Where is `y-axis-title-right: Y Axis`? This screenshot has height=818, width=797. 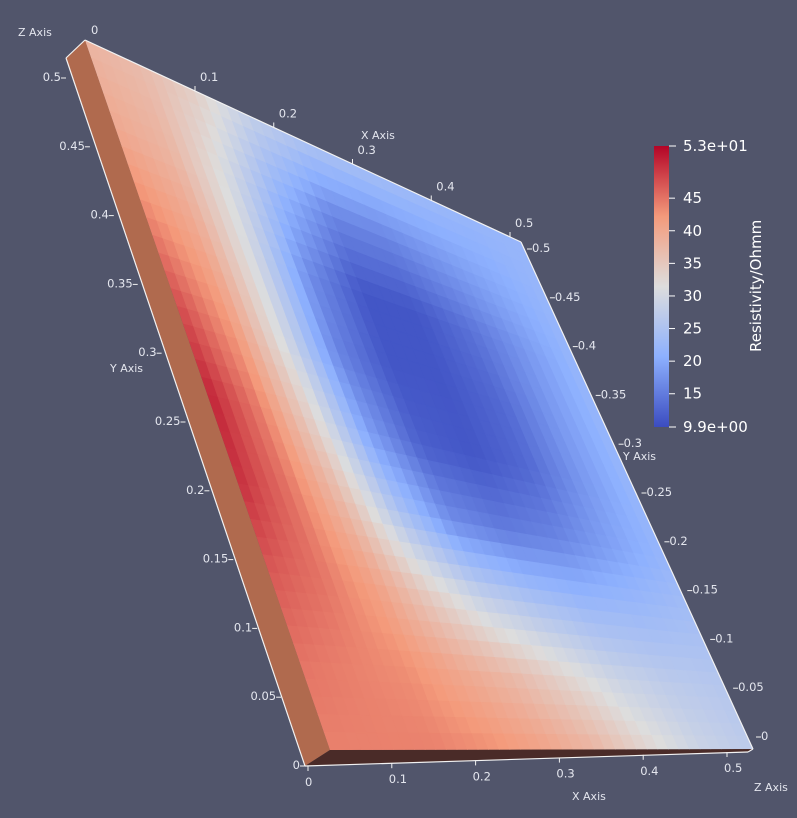
y-axis-title-right: Y Axis is located at coordinates (639, 456).